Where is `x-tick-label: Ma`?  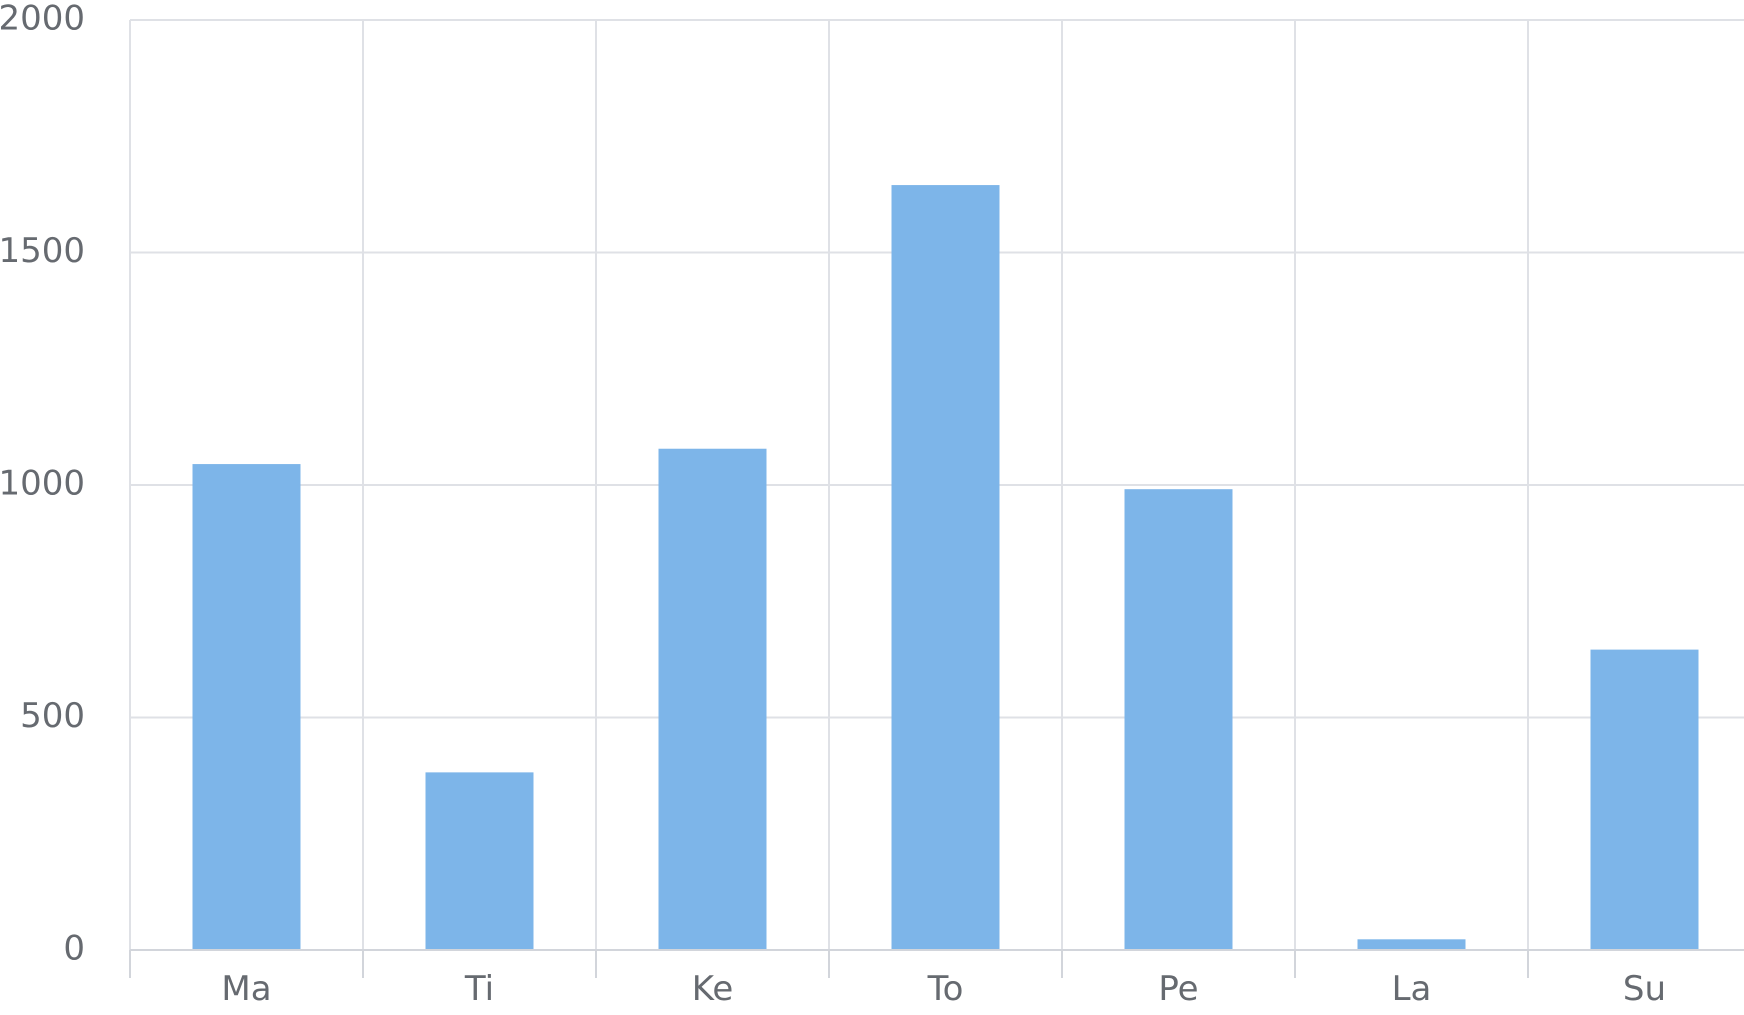
x-tick-label: Ma is located at coordinates (246, 989).